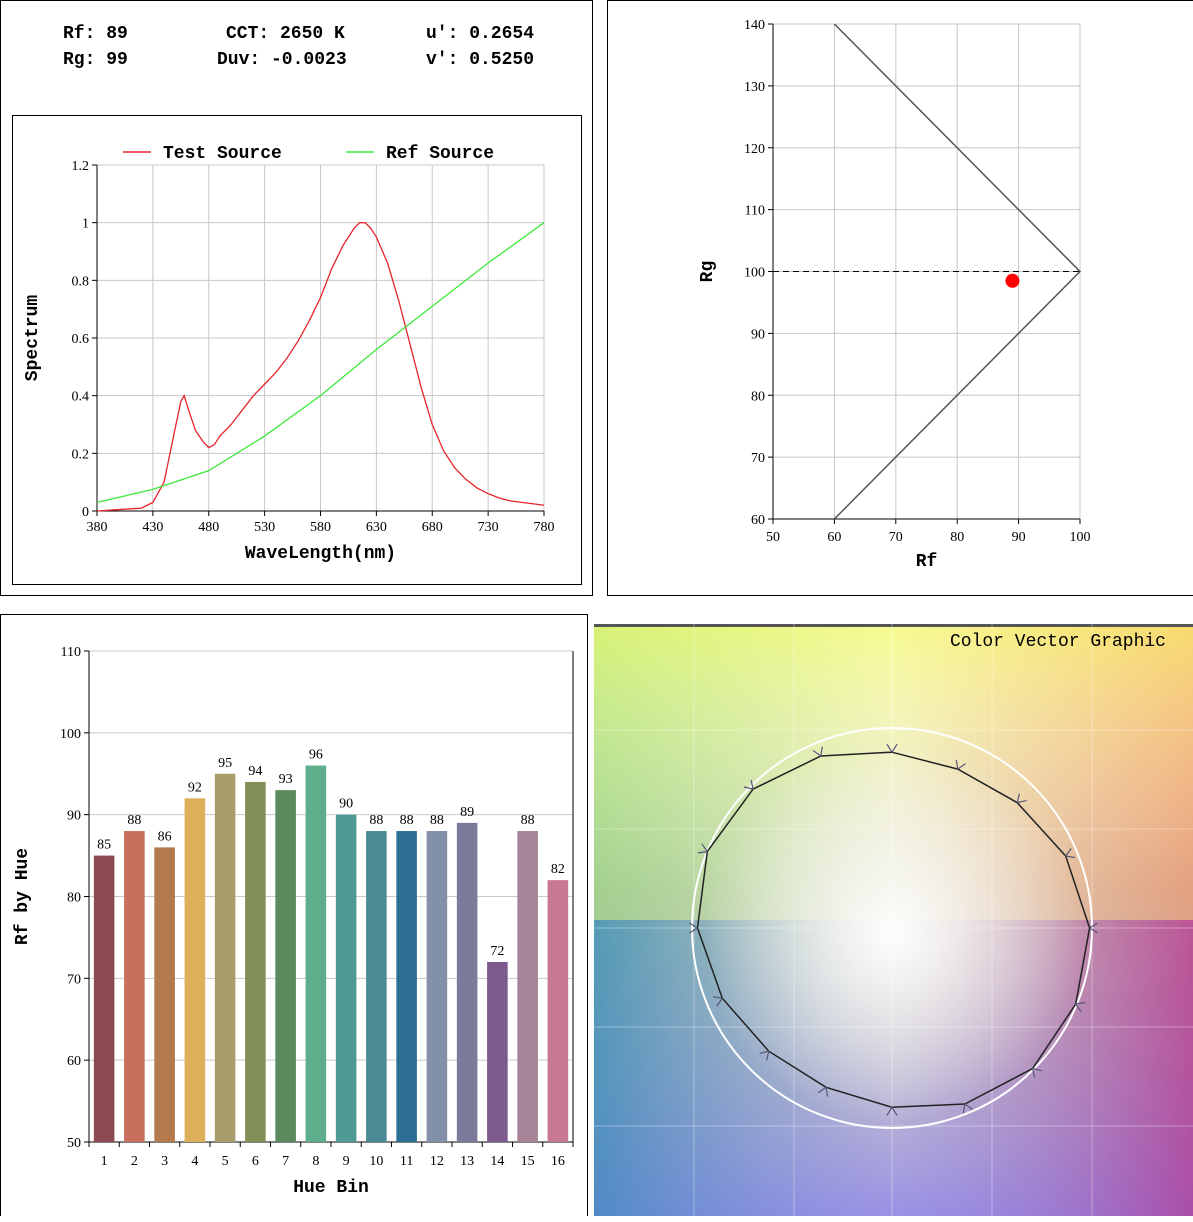  Describe the element at coordinates (480, 34) in the screenshot. I see `u-prime-value: u': 0.2654` at that location.